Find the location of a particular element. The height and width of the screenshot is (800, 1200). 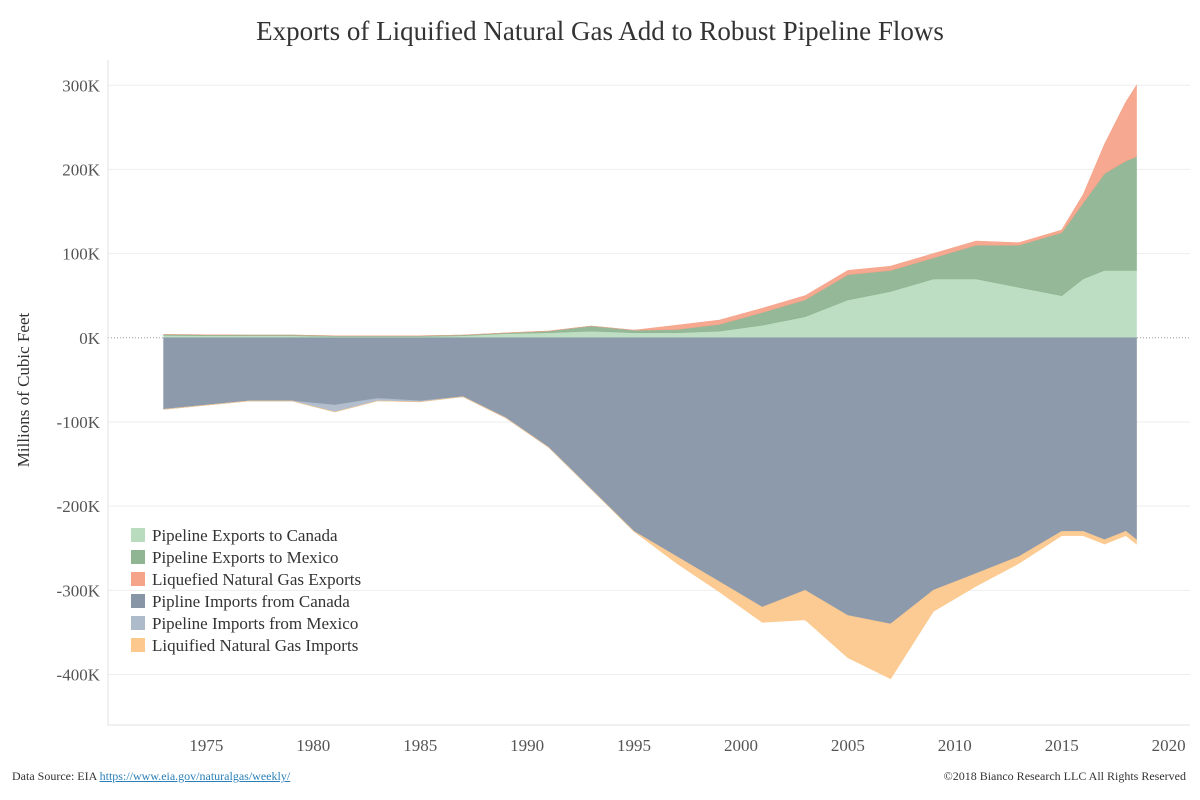

x-tick-label: 2020 is located at coordinates (1169, 745).